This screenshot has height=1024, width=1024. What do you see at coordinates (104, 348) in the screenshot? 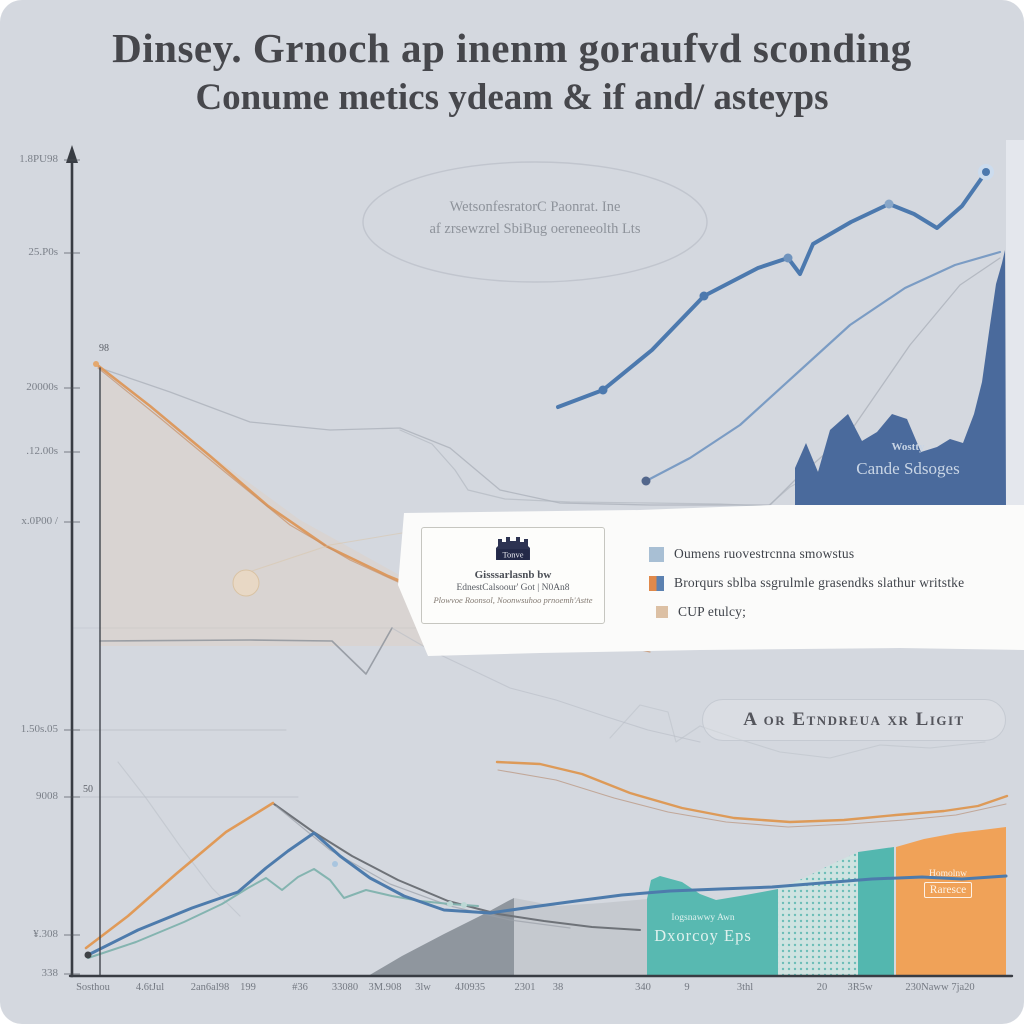
I see `point-label: 98` at bounding box center [104, 348].